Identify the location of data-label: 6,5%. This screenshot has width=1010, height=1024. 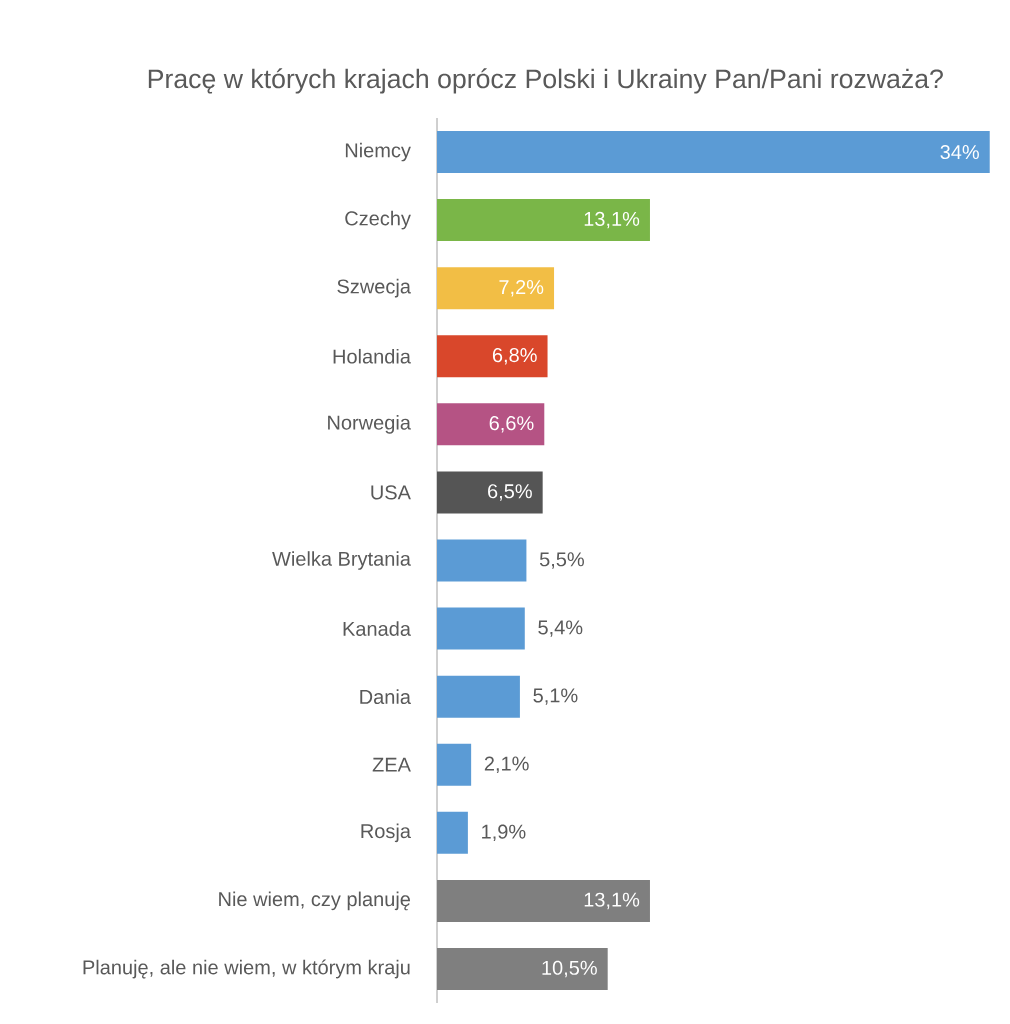
(510, 492).